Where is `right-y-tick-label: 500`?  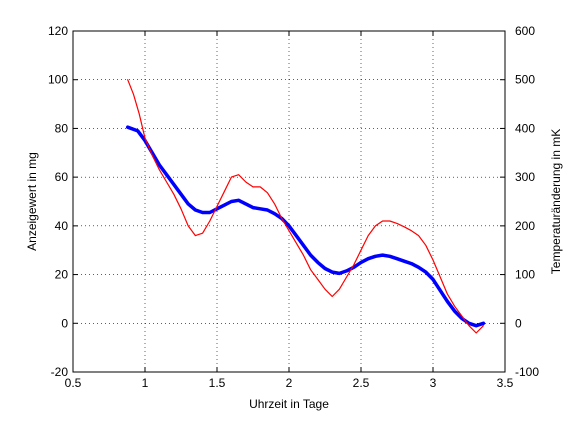
right-y-tick-label: 500 is located at coordinates (525, 80).